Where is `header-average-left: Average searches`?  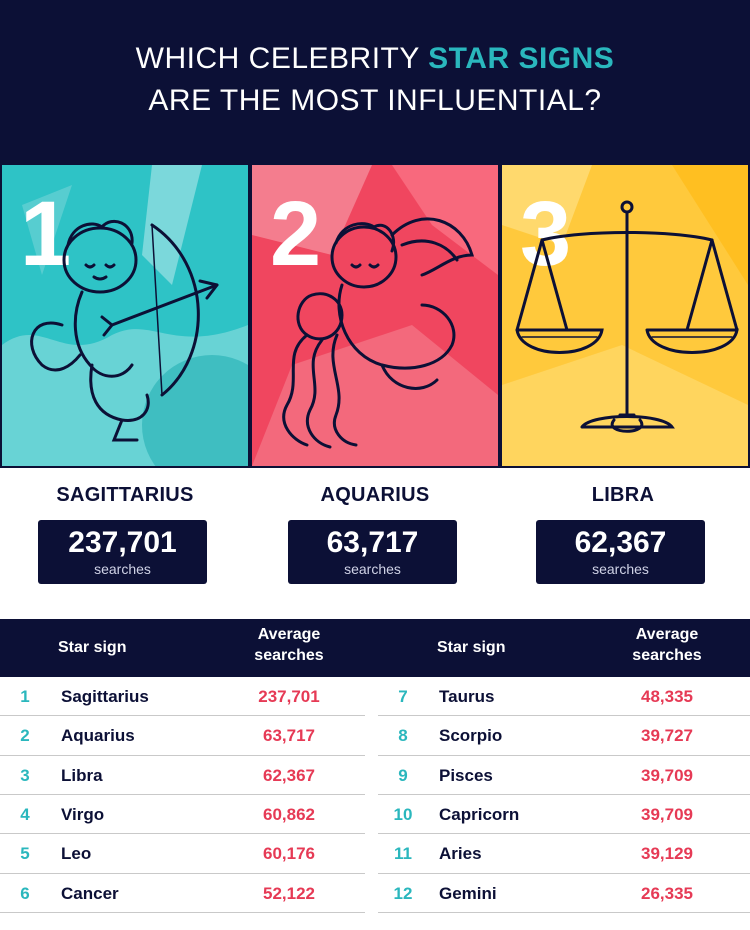 header-average-left: Average searches is located at coordinates (289, 645).